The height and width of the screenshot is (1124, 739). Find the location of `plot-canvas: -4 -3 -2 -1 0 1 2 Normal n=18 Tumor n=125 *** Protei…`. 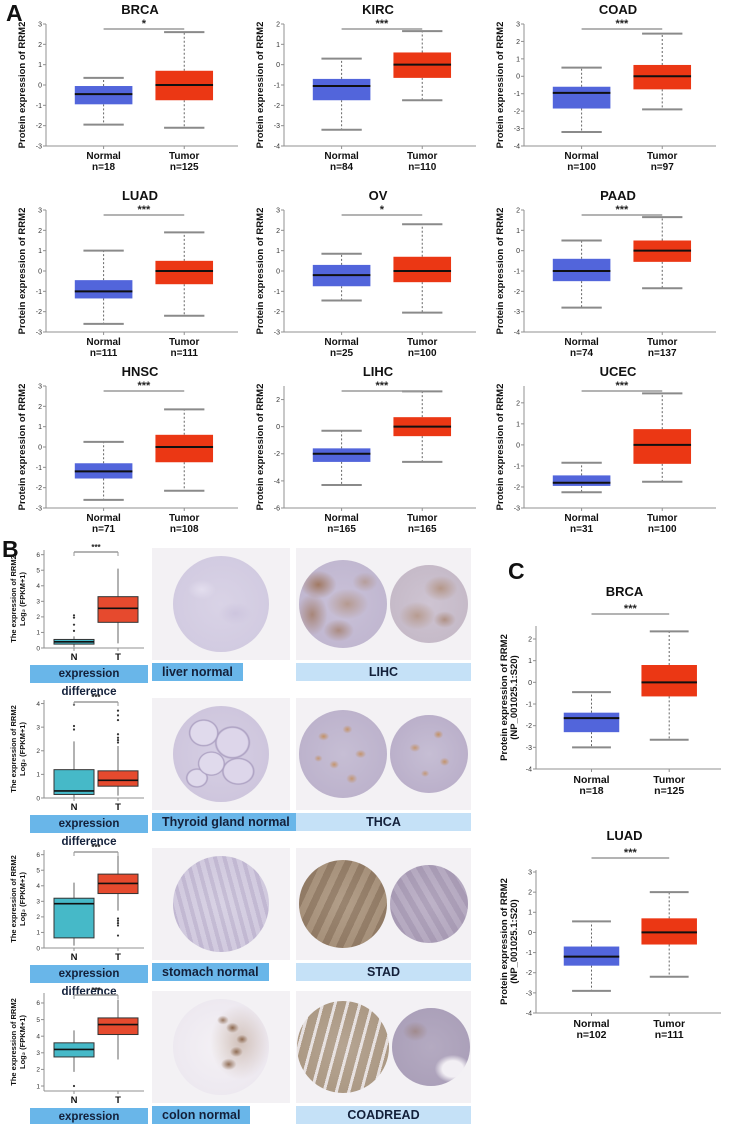

plot-canvas: -4 -3 -2 -1 0 1 2 Normal n=18 Tumor n=125 *** Protei… is located at coordinates (615, 702).